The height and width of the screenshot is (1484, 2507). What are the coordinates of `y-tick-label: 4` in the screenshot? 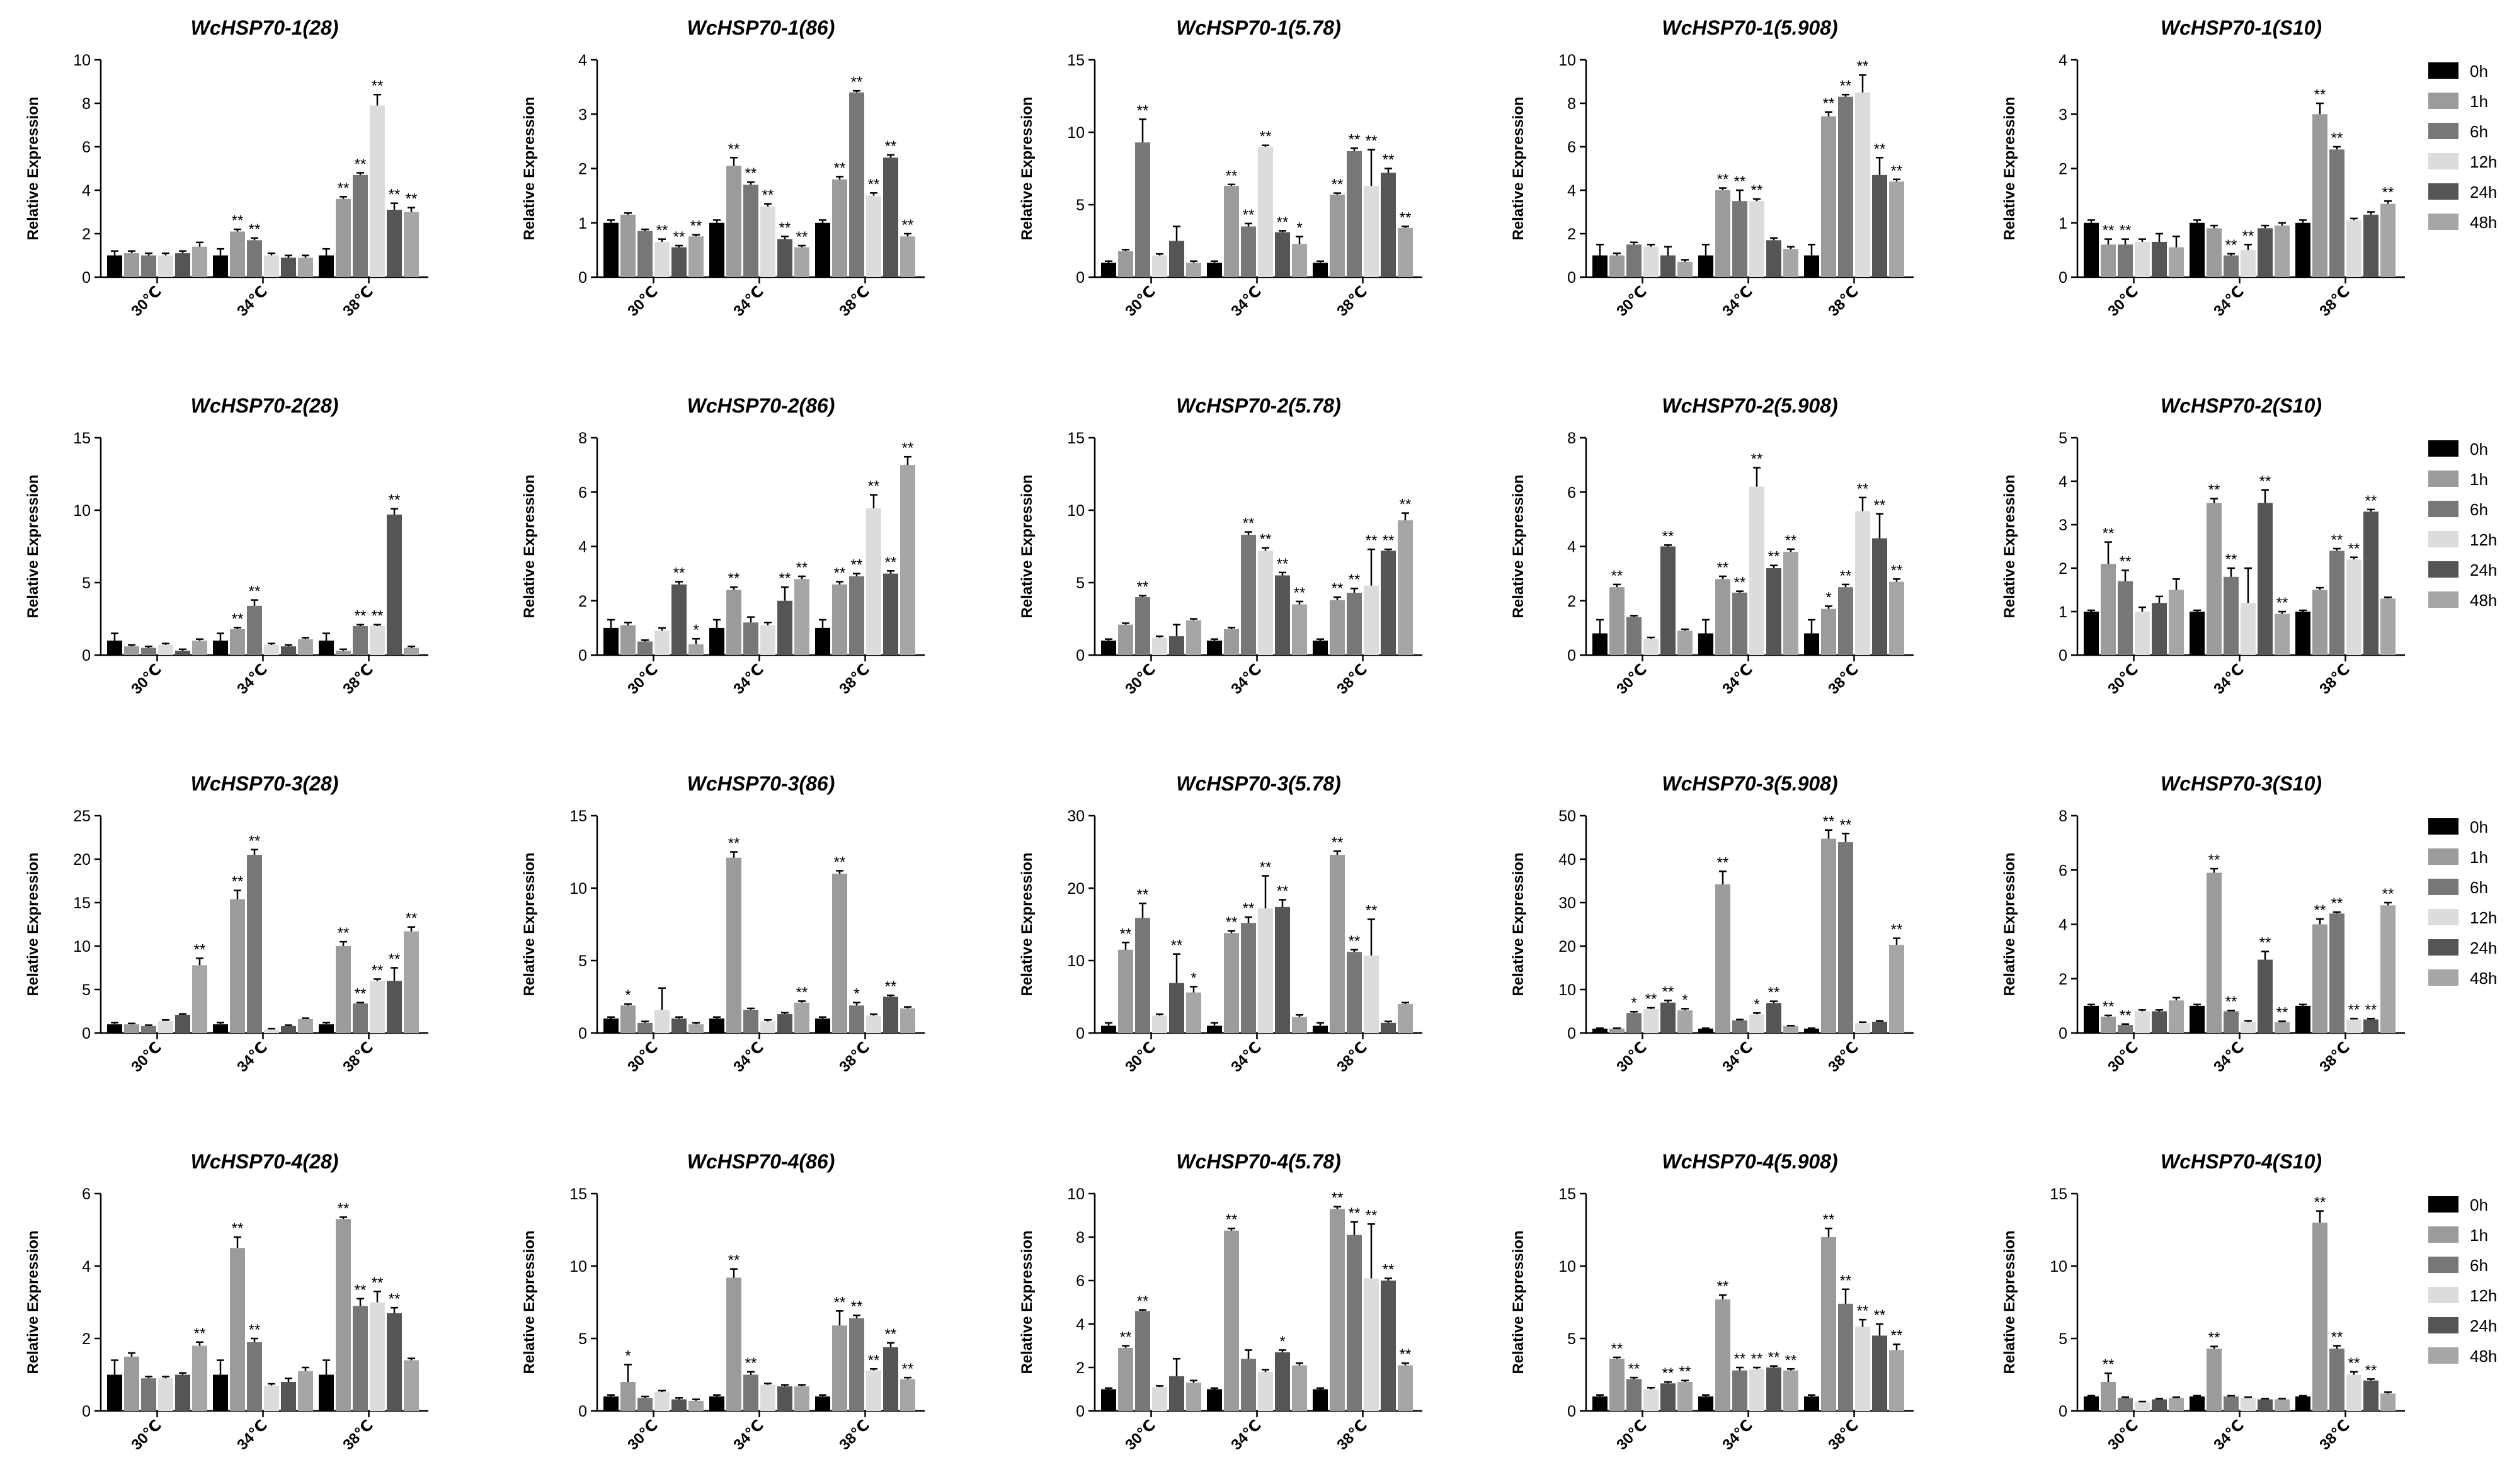 It's located at (582, 547).